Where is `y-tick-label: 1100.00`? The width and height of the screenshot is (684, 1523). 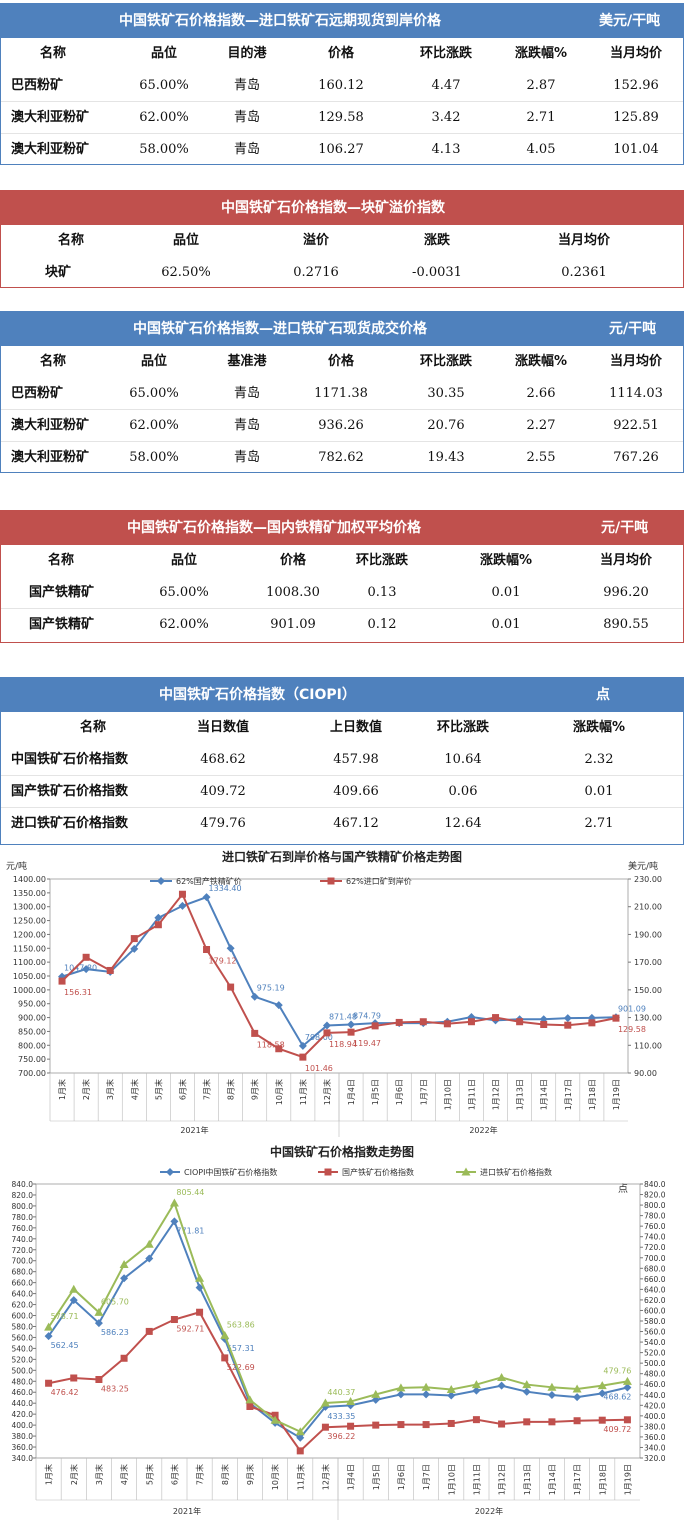
y-tick-label: 1100.00 is located at coordinates (29, 962).